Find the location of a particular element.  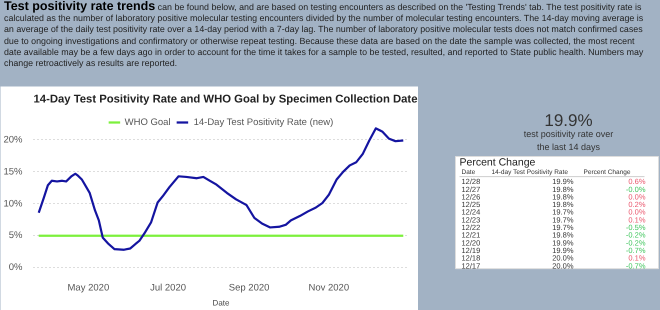

x-tick-label: May 2020 is located at coordinates (89, 288).